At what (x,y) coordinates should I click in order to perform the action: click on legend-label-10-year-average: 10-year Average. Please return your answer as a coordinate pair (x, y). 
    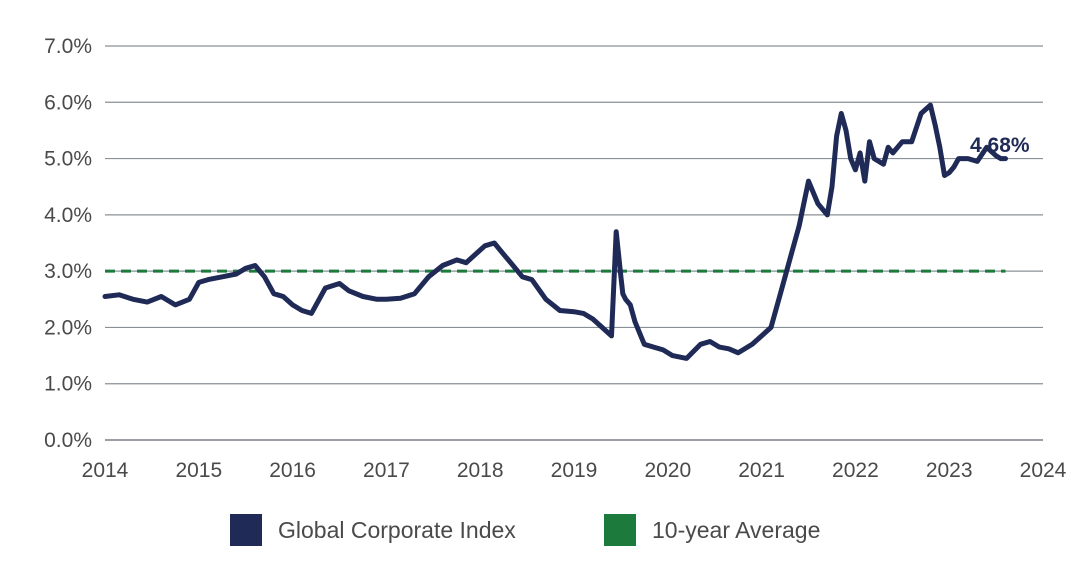
    Looking at the image, I should click on (736, 530).